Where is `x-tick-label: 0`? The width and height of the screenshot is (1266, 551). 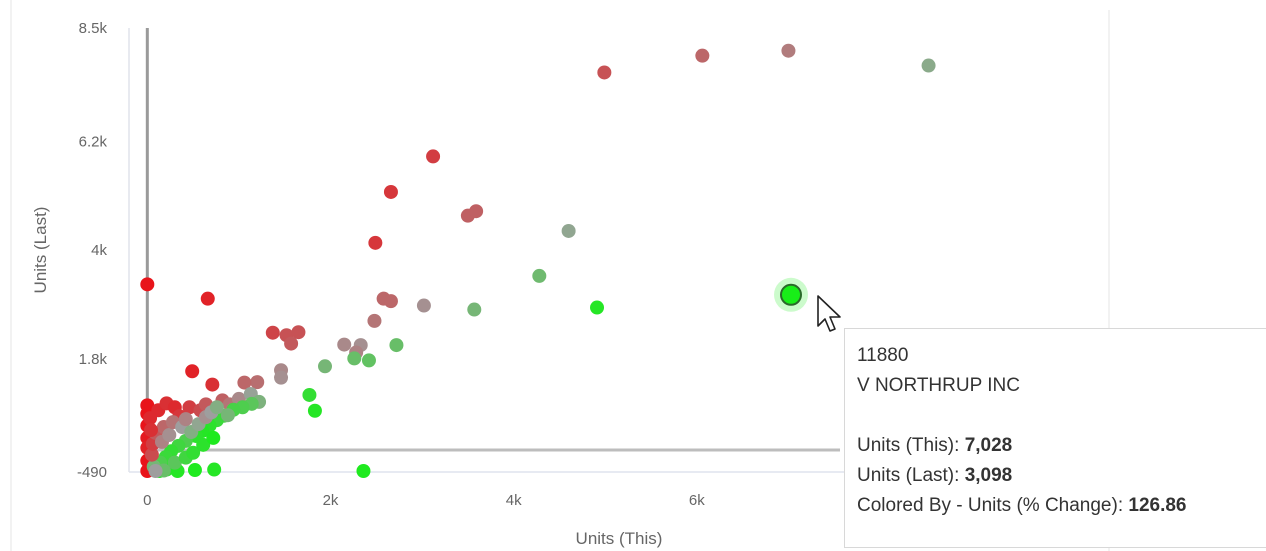
x-tick-label: 0 is located at coordinates (147, 500).